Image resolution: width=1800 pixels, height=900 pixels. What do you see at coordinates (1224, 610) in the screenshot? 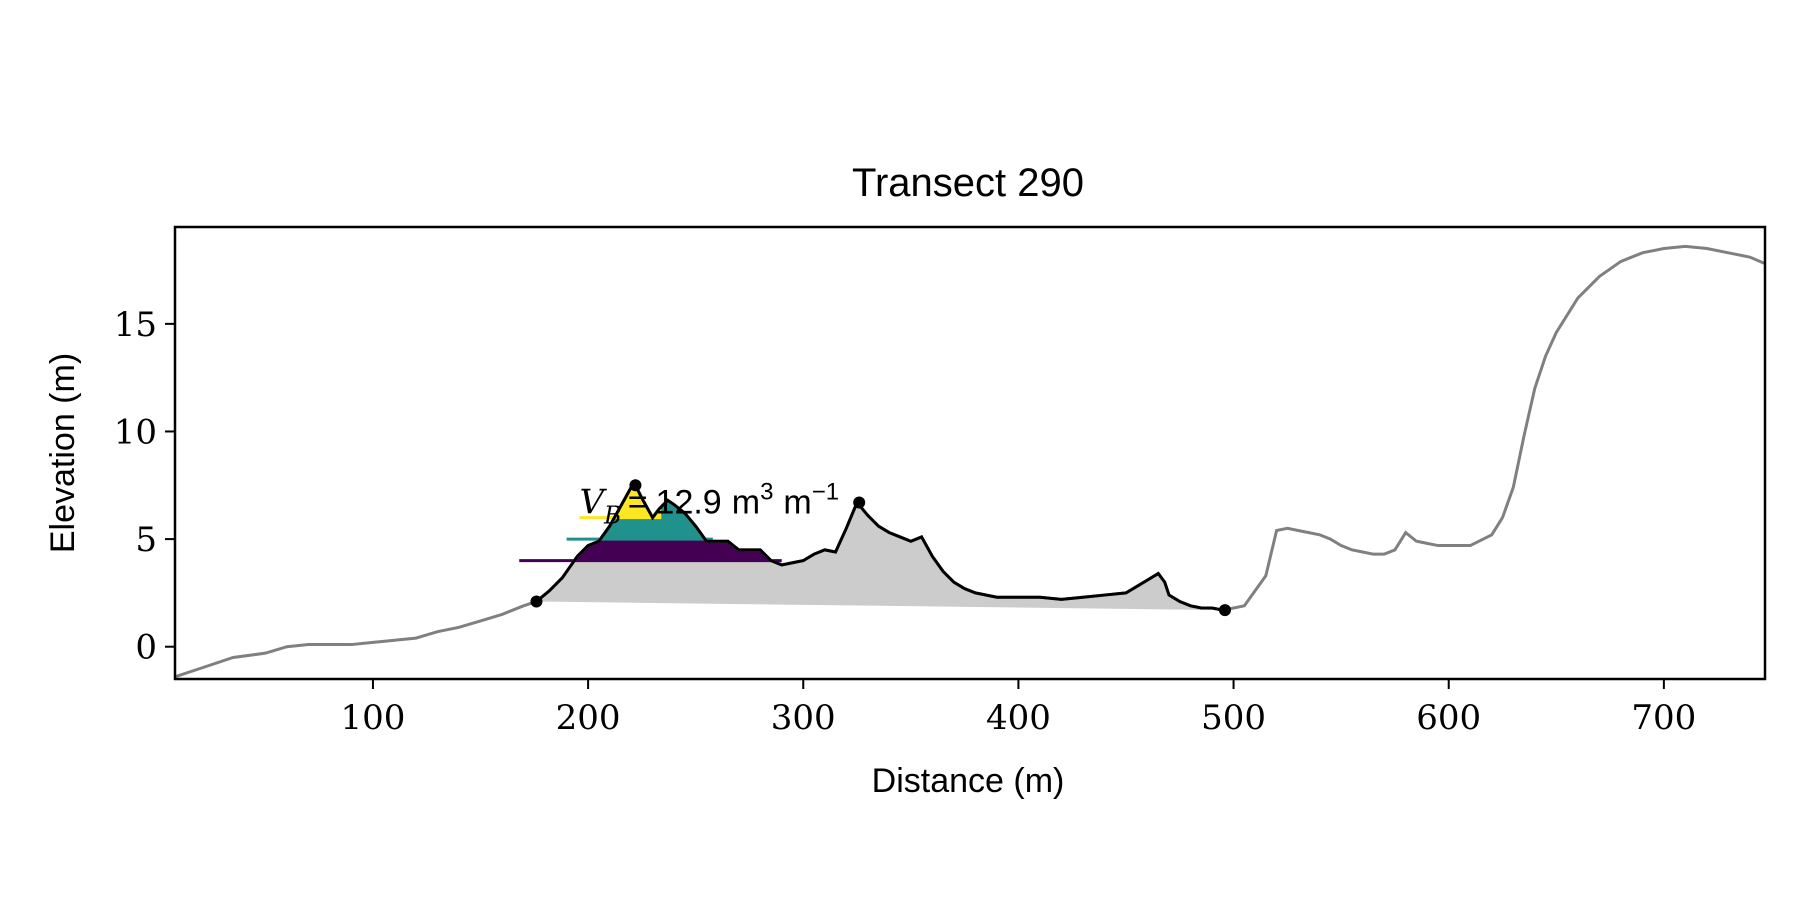
I see `toe-end-marker` at bounding box center [1224, 610].